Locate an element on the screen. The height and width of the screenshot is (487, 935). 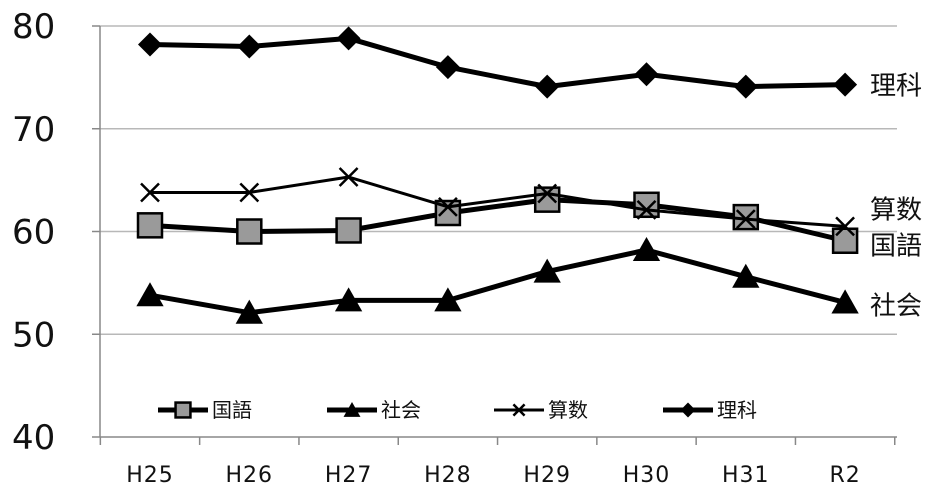
y-tick-label-60: 60 is located at coordinates (33, 233).